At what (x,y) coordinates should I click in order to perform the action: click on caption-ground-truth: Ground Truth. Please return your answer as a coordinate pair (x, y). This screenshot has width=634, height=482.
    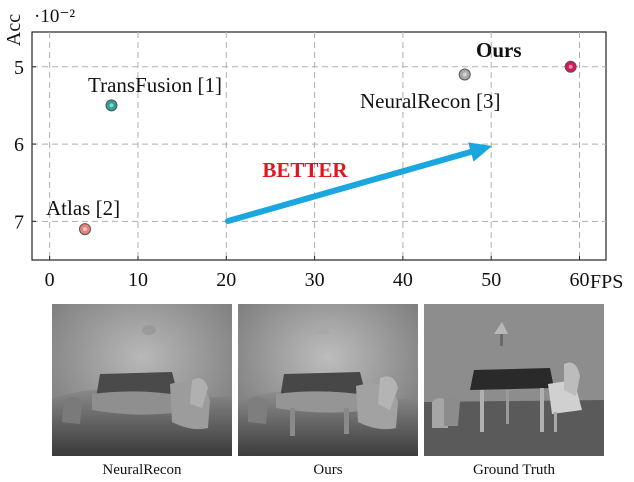
    Looking at the image, I should click on (514, 470).